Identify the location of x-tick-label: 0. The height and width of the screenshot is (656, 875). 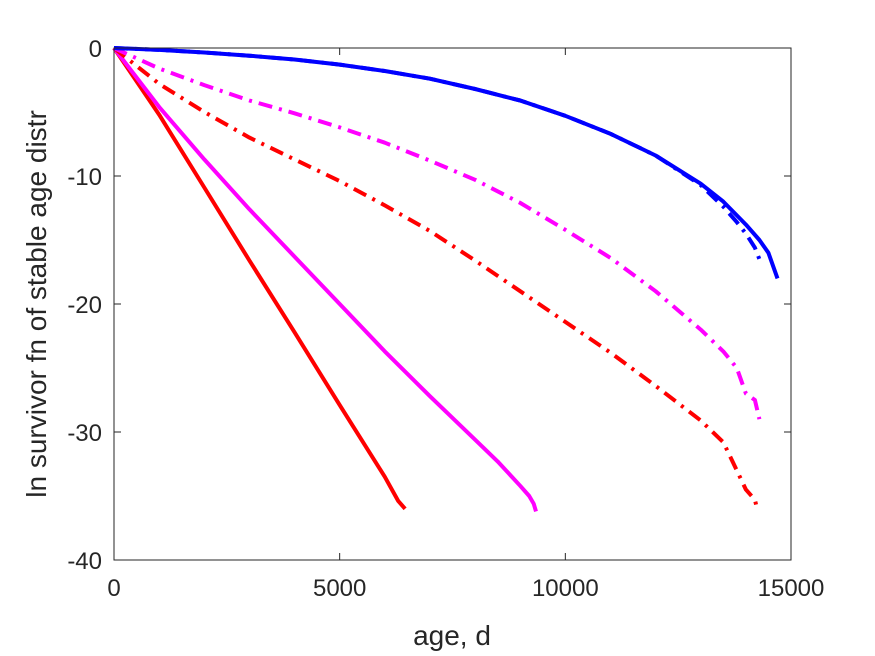
(113, 588).